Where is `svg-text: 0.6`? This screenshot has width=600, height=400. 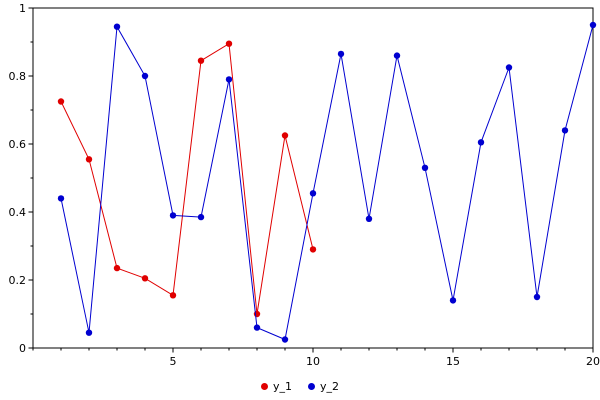
svg-text: 0.6 is located at coordinates (18, 144).